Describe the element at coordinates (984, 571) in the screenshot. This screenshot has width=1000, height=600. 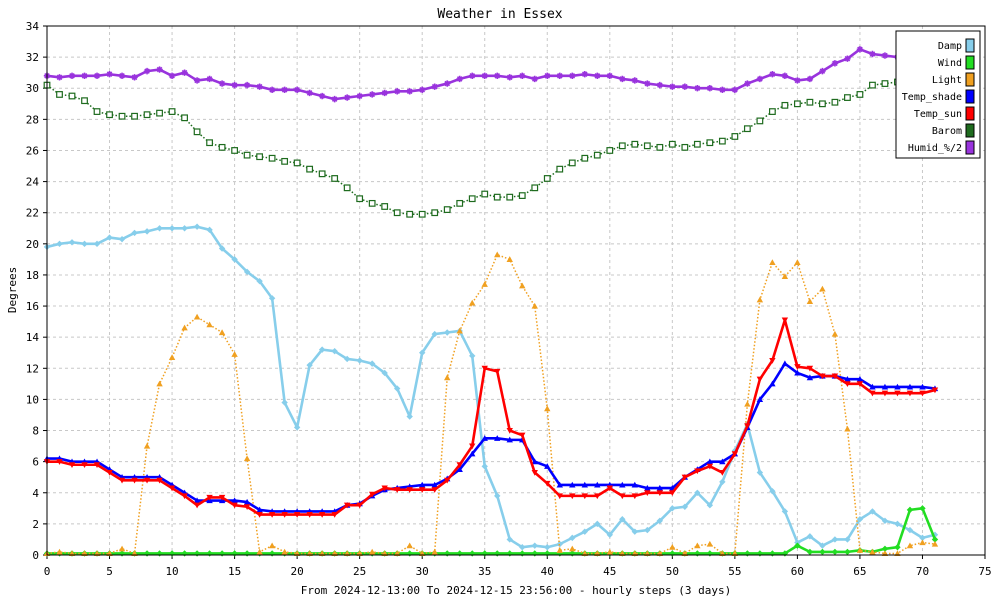
I see `x-tick-label: 75` at that location.